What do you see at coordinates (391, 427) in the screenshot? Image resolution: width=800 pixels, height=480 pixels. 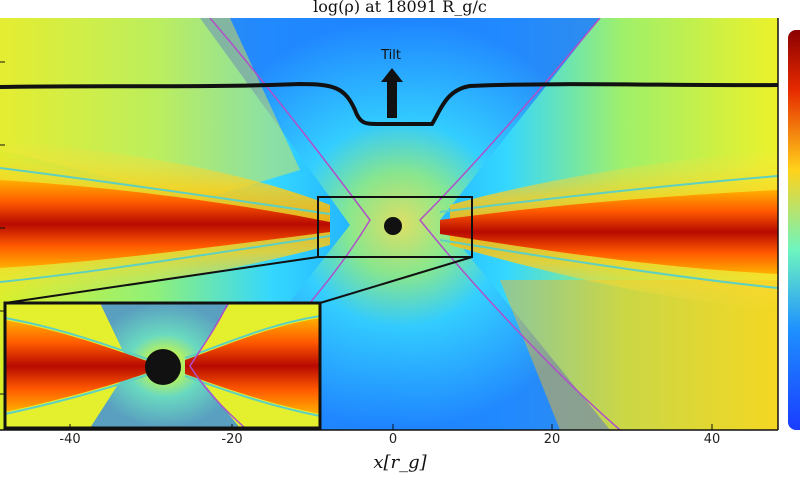 I see `x-ticks` at bounding box center [391, 427].